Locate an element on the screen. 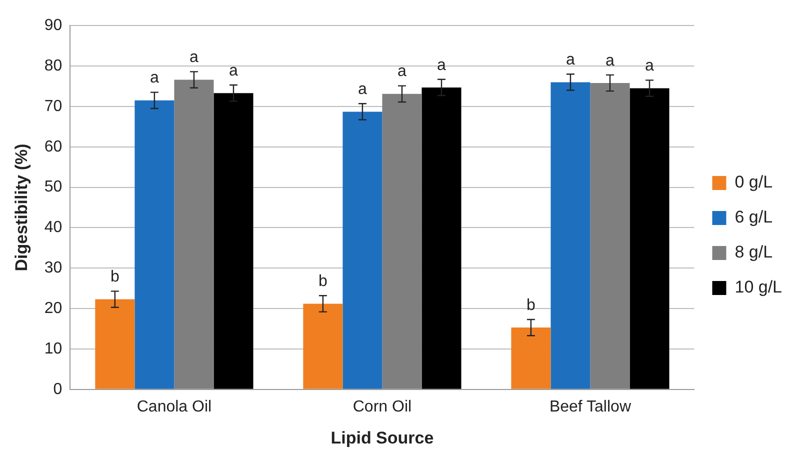 Image resolution: width=810 pixels, height=461 pixels. legend-label: 10 g/L is located at coordinates (758, 287).